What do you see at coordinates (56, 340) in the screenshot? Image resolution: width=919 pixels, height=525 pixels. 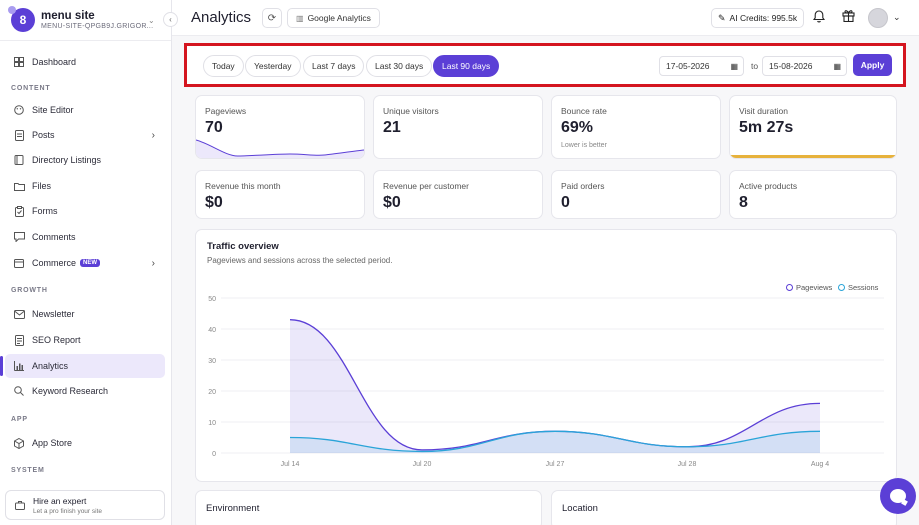 I see `sidebar-item-label: SEO Report` at bounding box center [56, 340].